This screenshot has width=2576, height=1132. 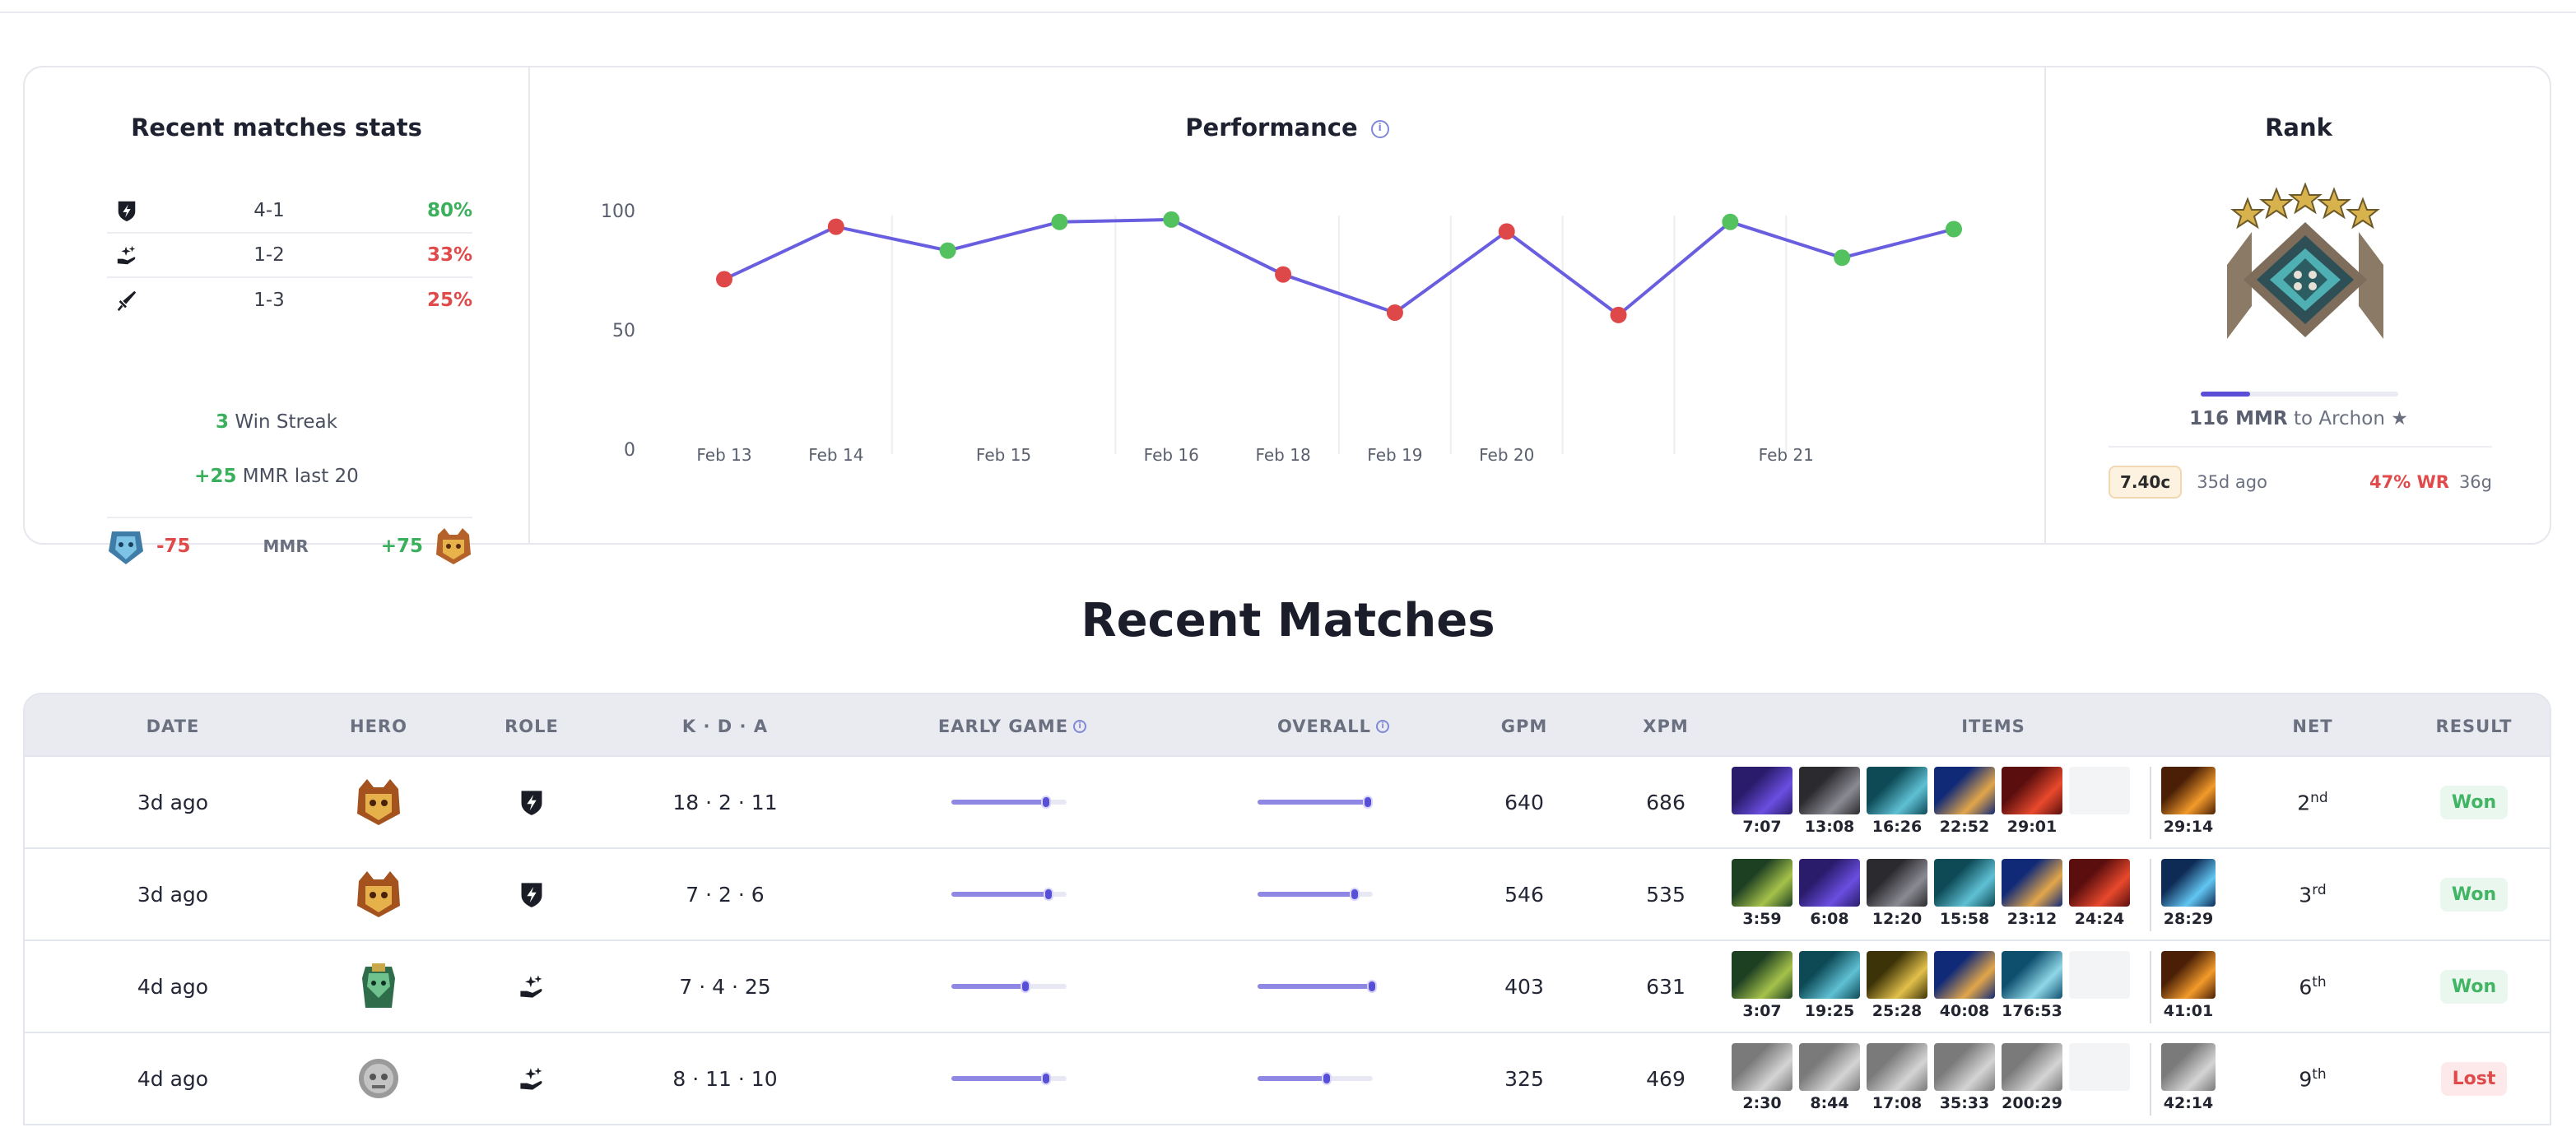 I want to click on neutral-slot: 29:14, so click(x=2188, y=801).